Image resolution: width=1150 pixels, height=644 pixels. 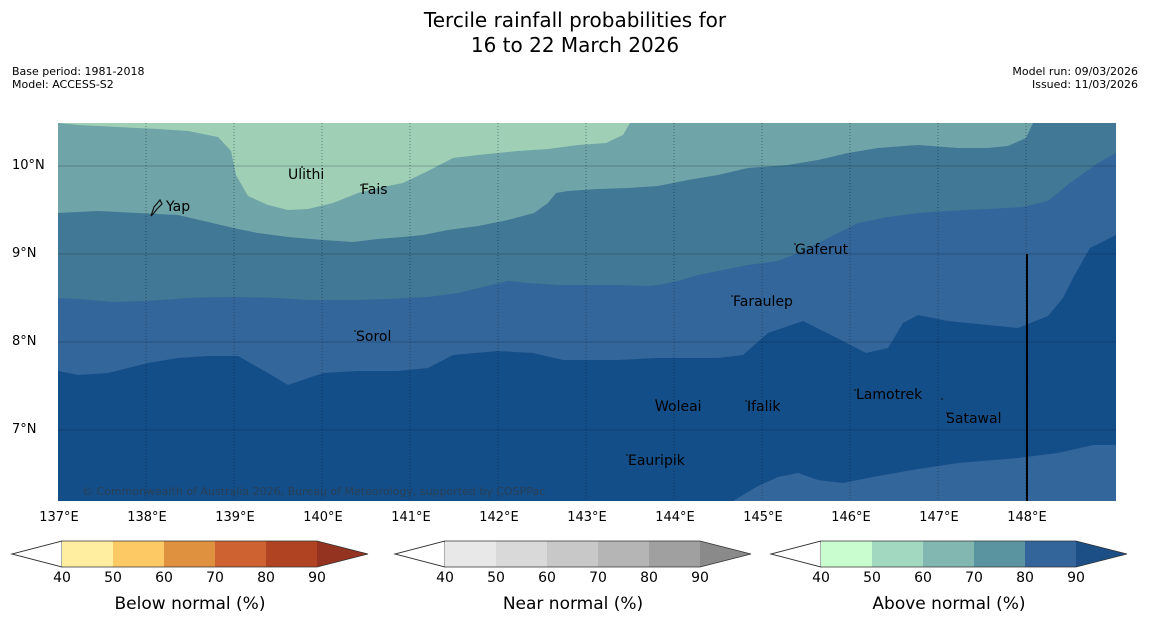 I want to click on lon-label-147e: 147°E, so click(x=939, y=517).